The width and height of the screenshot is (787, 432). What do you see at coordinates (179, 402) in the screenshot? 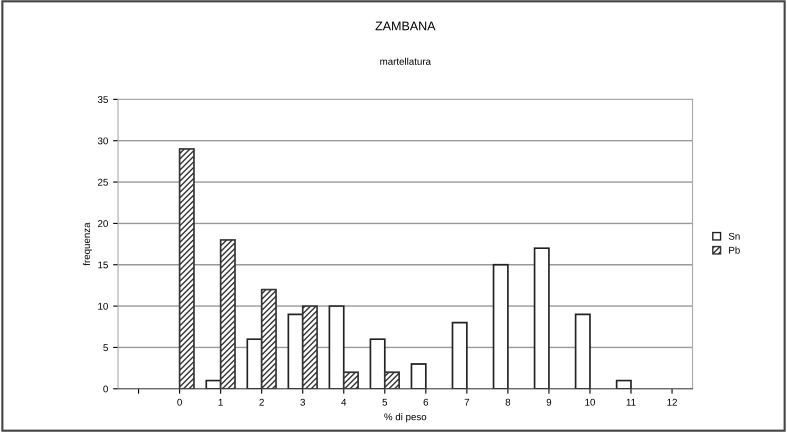
I see `x-tick-label: 0` at bounding box center [179, 402].